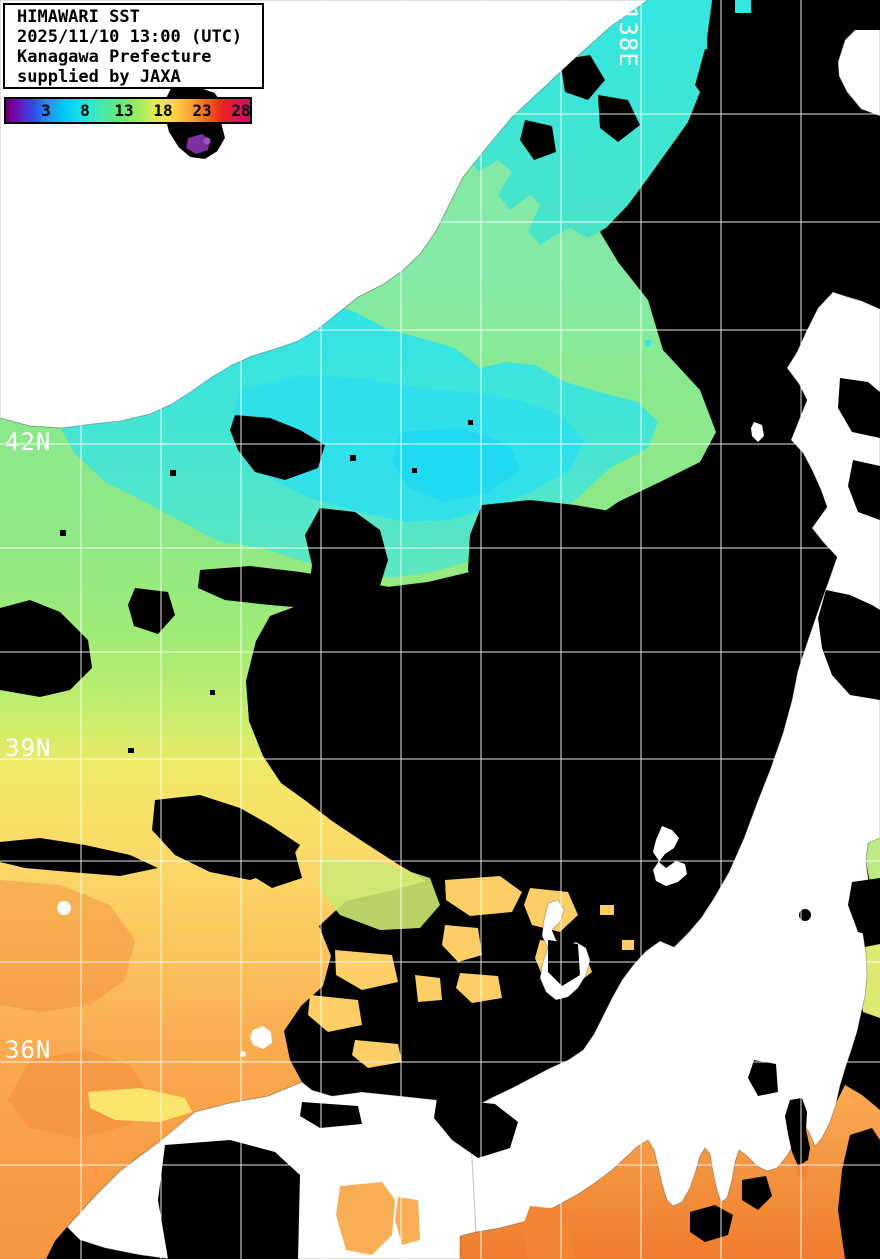 This screenshot has width=880, height=1259. Describe the element at coordinates (785, 1193) in the screenshot. I see `cloud-patches-pacific` at that location.